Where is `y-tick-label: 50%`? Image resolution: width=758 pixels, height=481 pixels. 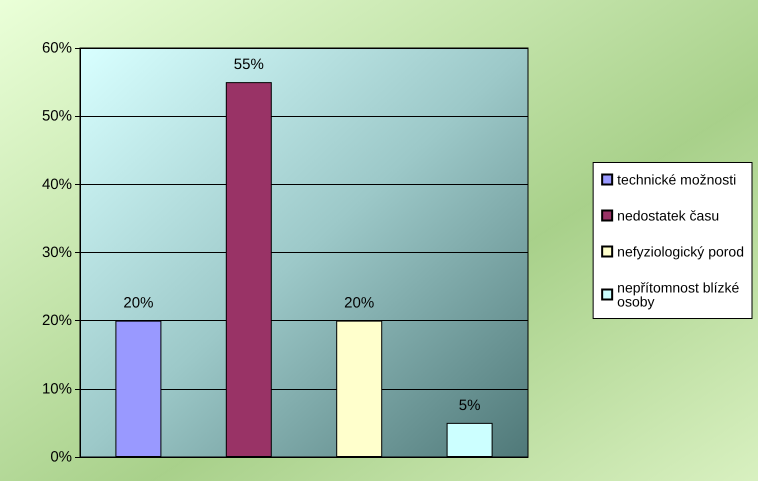 y-tick-label: 50% is located at coordinates (57, 116).